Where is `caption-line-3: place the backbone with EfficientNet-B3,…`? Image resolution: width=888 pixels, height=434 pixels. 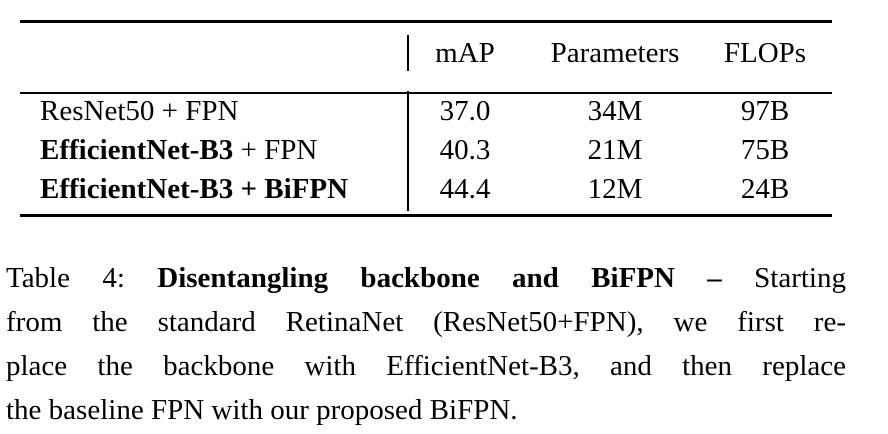
caption-line-3: place the backbone with EfficientNet-B3,… is located at coordinates (426, 366).